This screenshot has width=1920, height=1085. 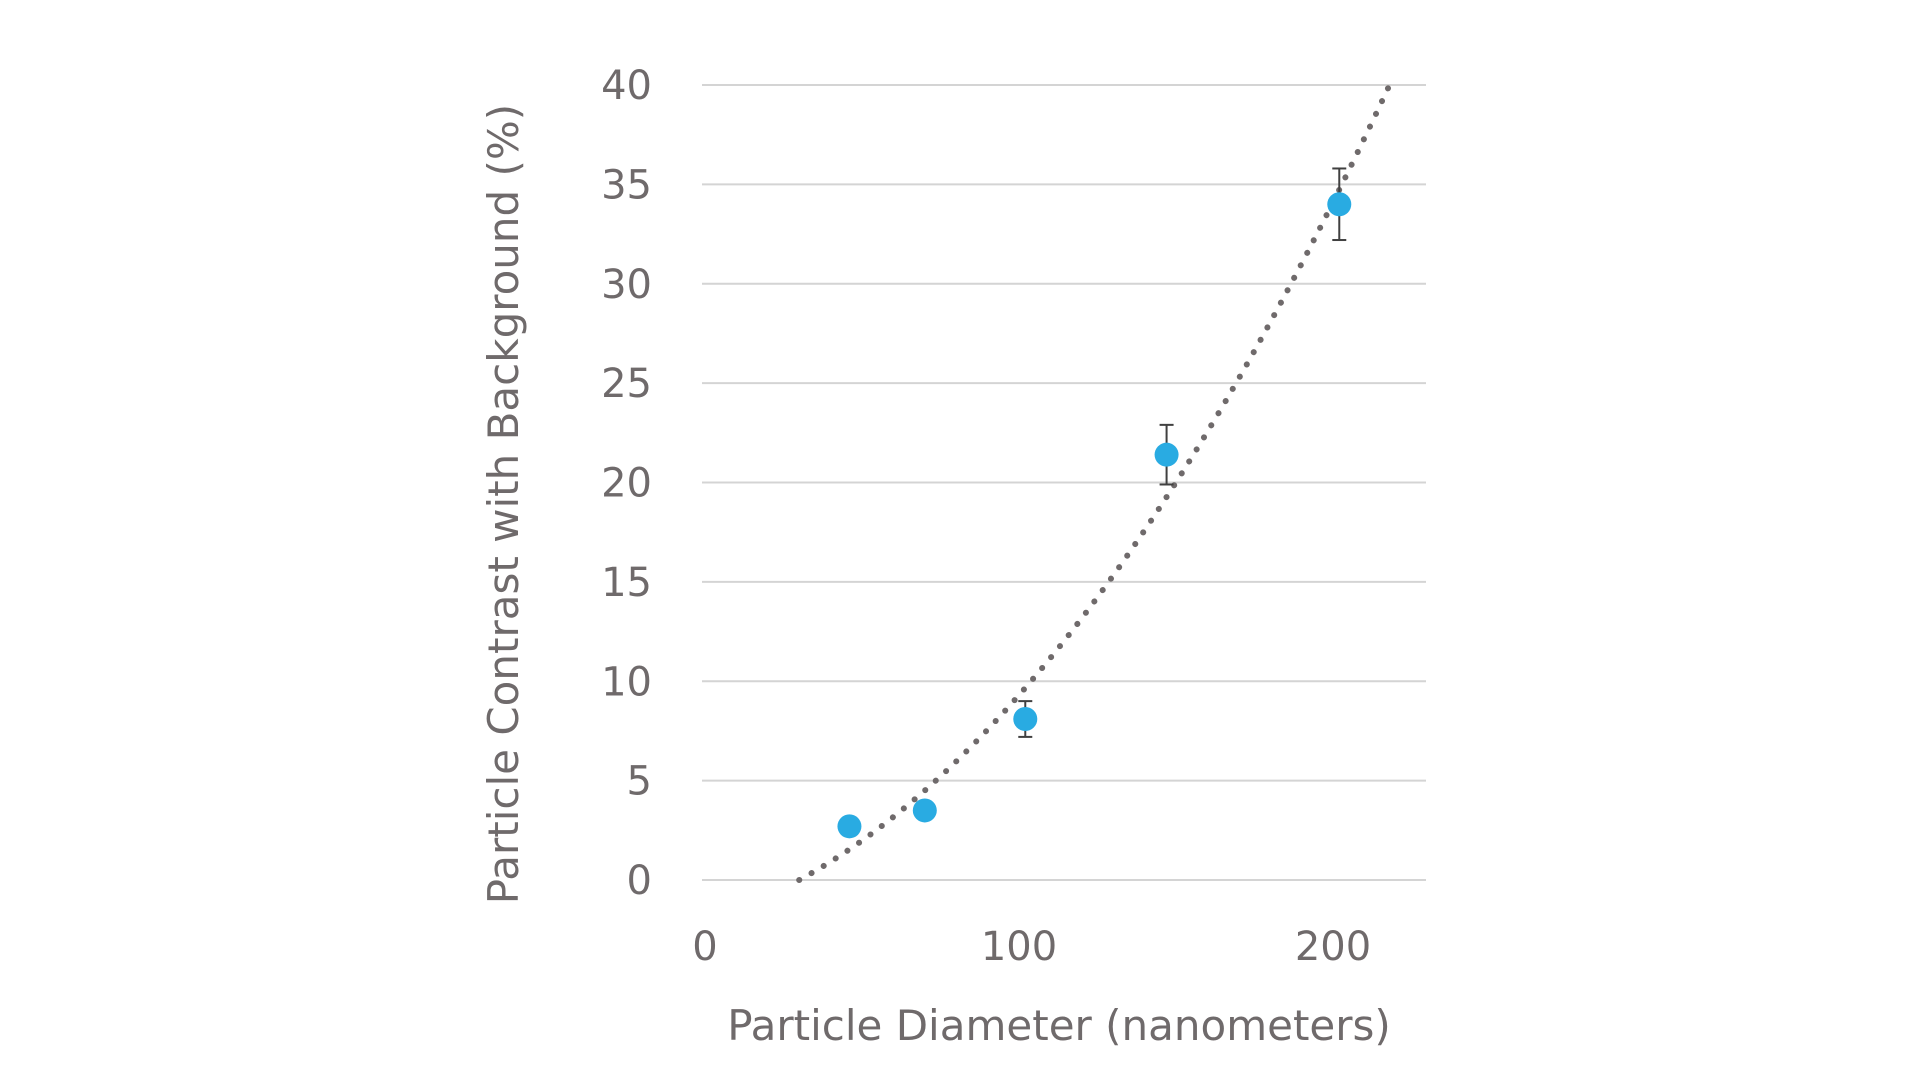 I want to click on y-tick-label: 35, so click(x=626, y=185).